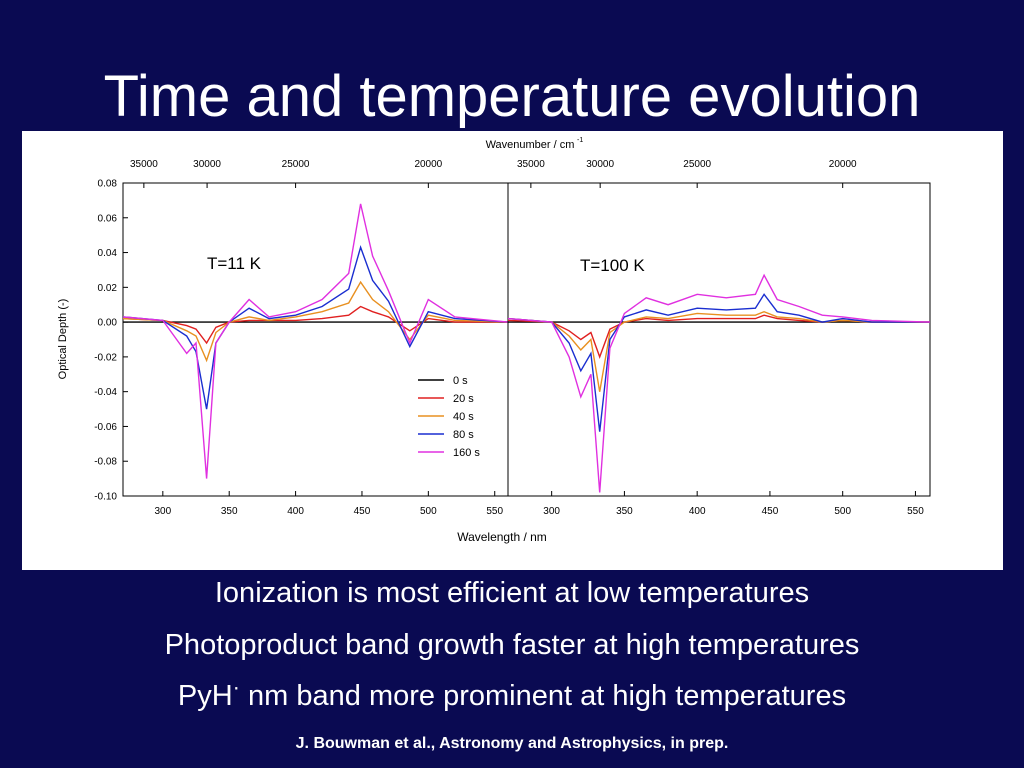 This screenshot has width=1024, height=768. I want to click on series-line-40s-panel0, so click(315, 321).